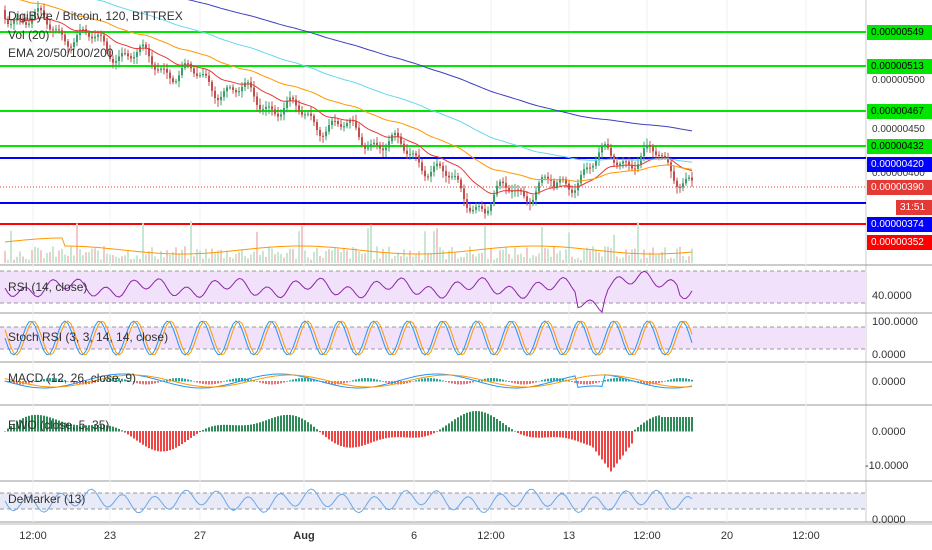 The width and height of the screenshot is (932, 550). What do you see at coordinates (29, 35) in the screenshot?
I see `volume-indicator-label: Vol (20)` at bounding box center [29, 35].